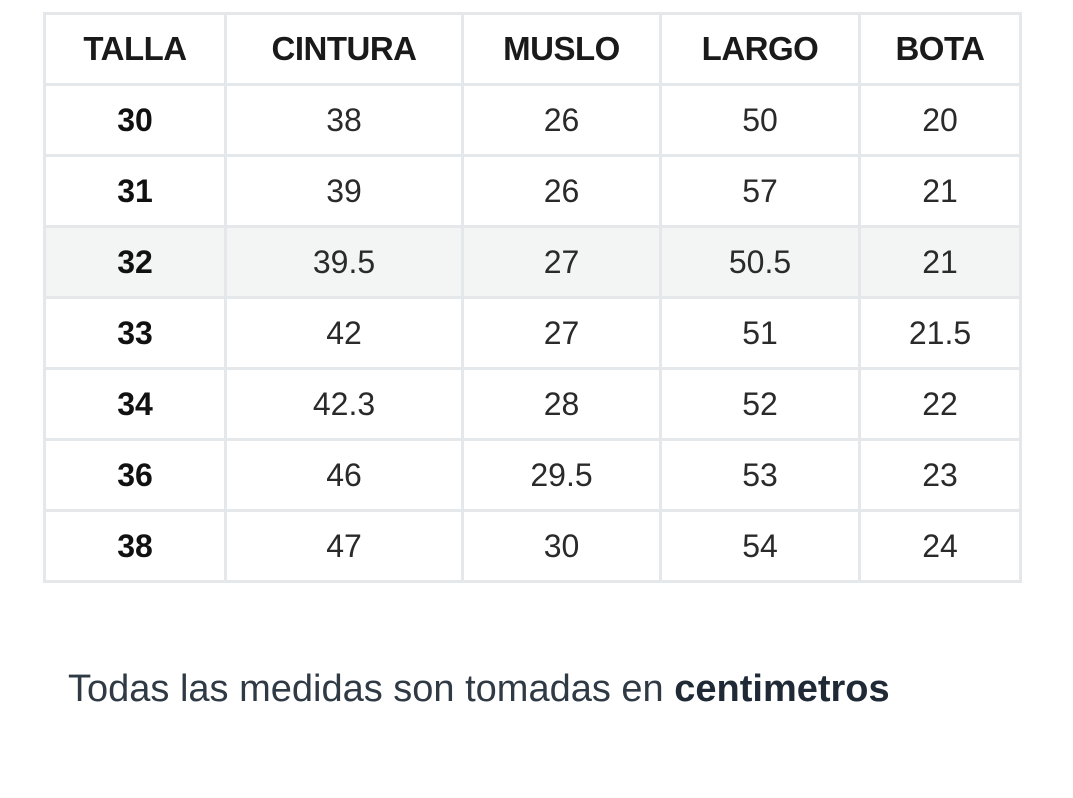 The width and height of the screenshot is (1073, 798). I want to click on header-largo: LARGO, so click(760, 49).